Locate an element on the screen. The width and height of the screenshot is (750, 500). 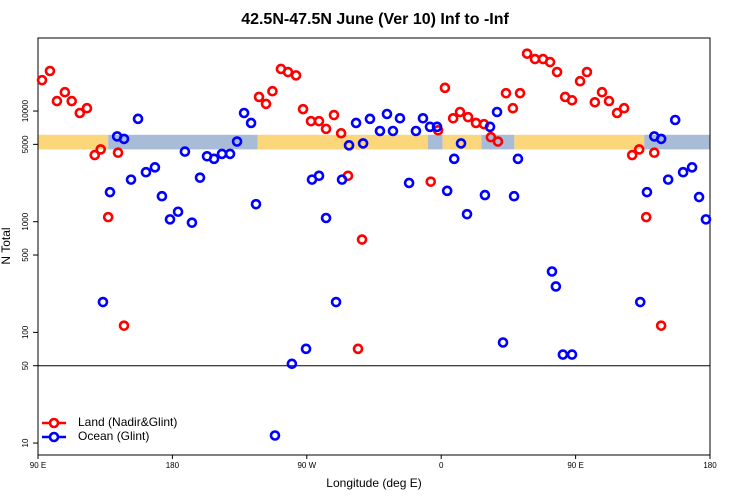
legend-label: Ocean (Glint) is located at coordinates (113, 436).